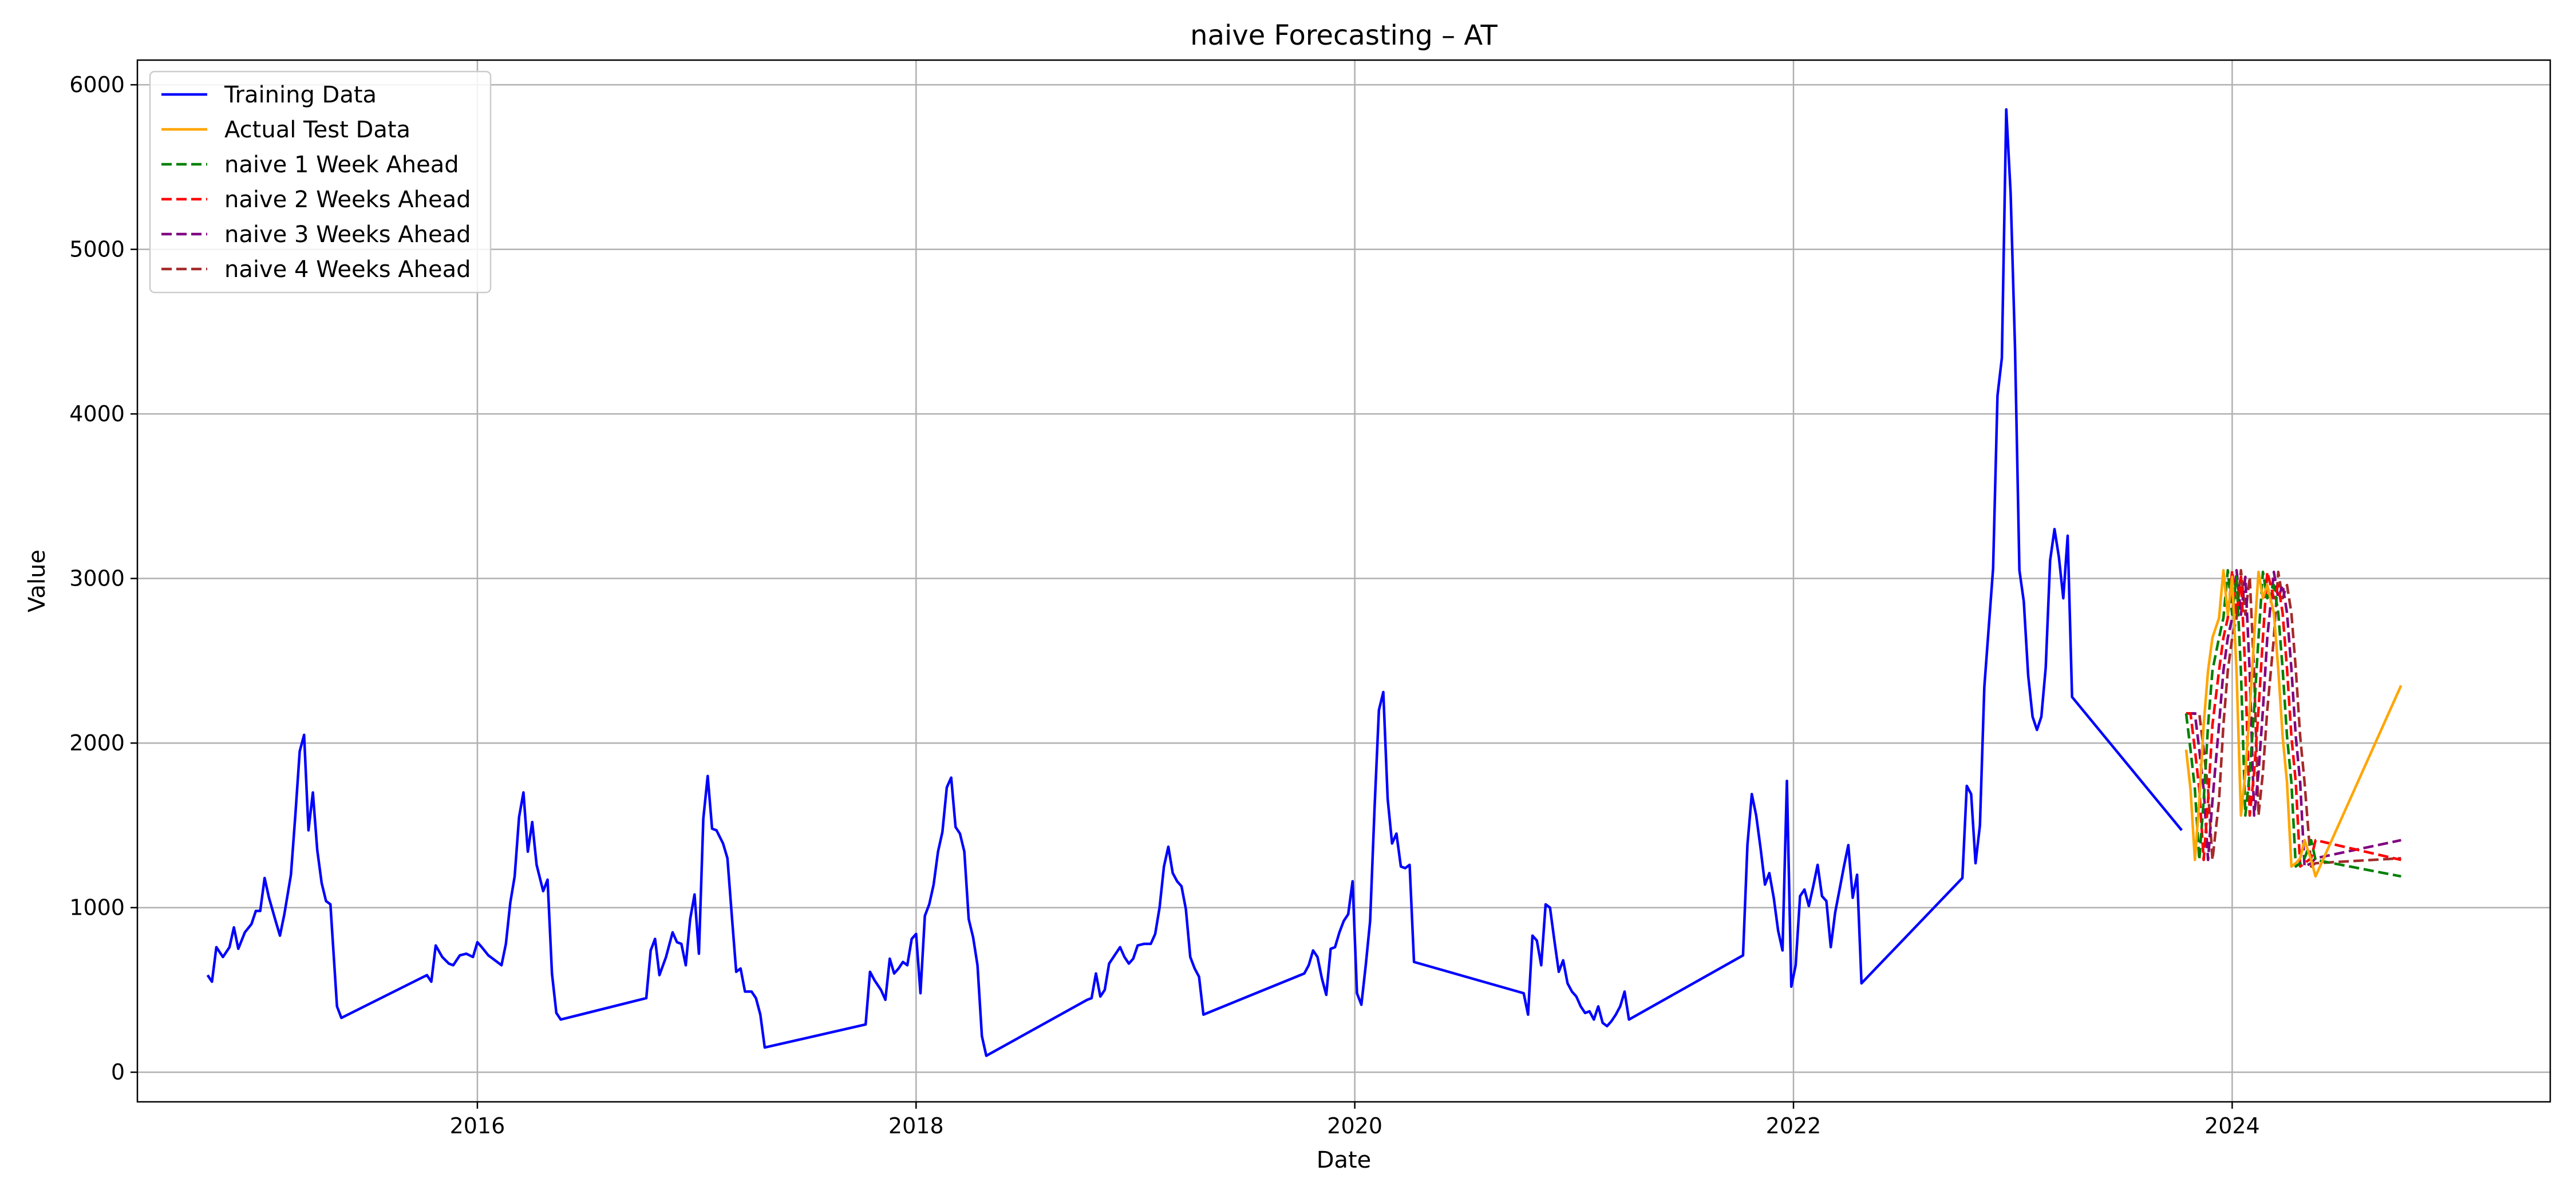 Image resolution: width=2576 pixels, height=1202 pixels. Describe the element at coordinates (1794, 1126) in the screenshot. I see `x-tick-label: 2022` at that location.